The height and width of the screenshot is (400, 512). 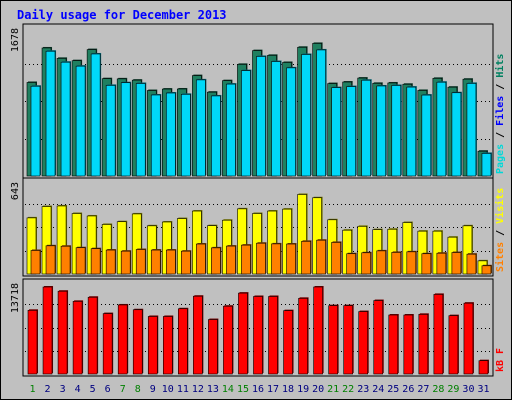 What do you see at coordinates (273, 389) in the screenshot?
I see `x-tick-label-day-17: 17` at bounding box center [273, 389].